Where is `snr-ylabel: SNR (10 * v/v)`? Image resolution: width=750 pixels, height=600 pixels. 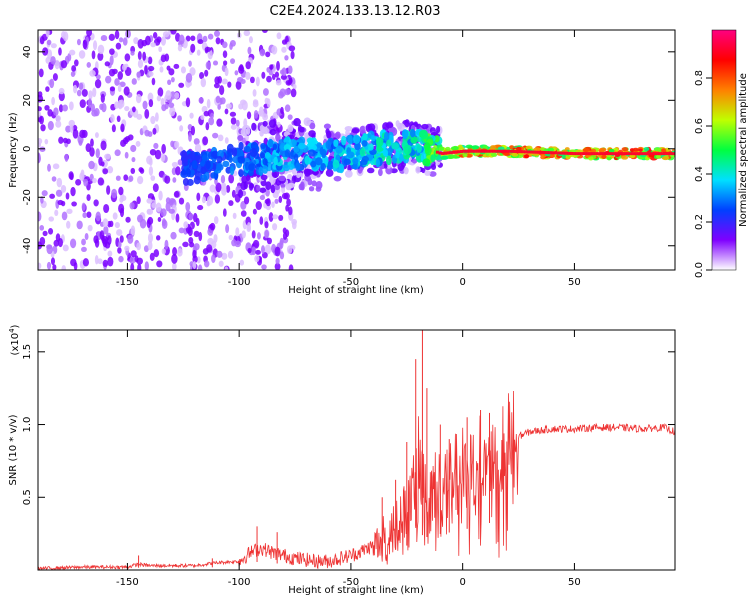
snr-ylabel: SNR (10 * v/v) is located at coordinates (13, 449).